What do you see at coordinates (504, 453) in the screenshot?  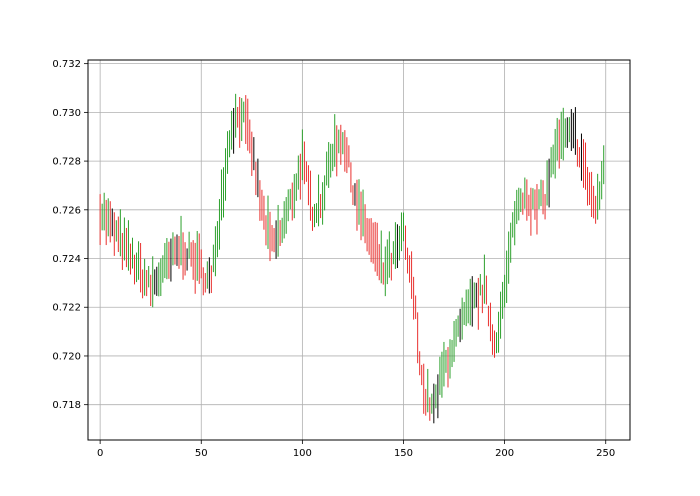 I see `x-tick-label: 200` at bounding box center [504, 453].